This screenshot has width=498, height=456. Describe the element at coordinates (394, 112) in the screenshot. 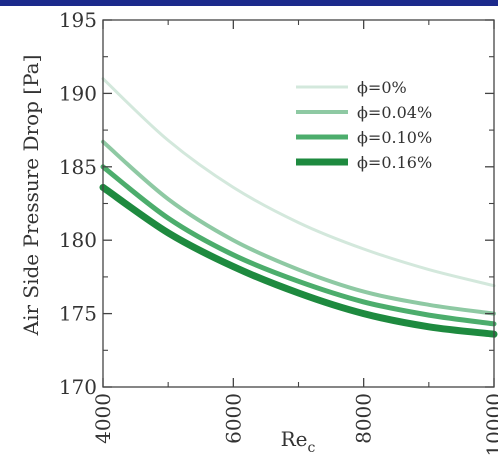

I see `legend-label-1: ϕ=0.04%` at that location.